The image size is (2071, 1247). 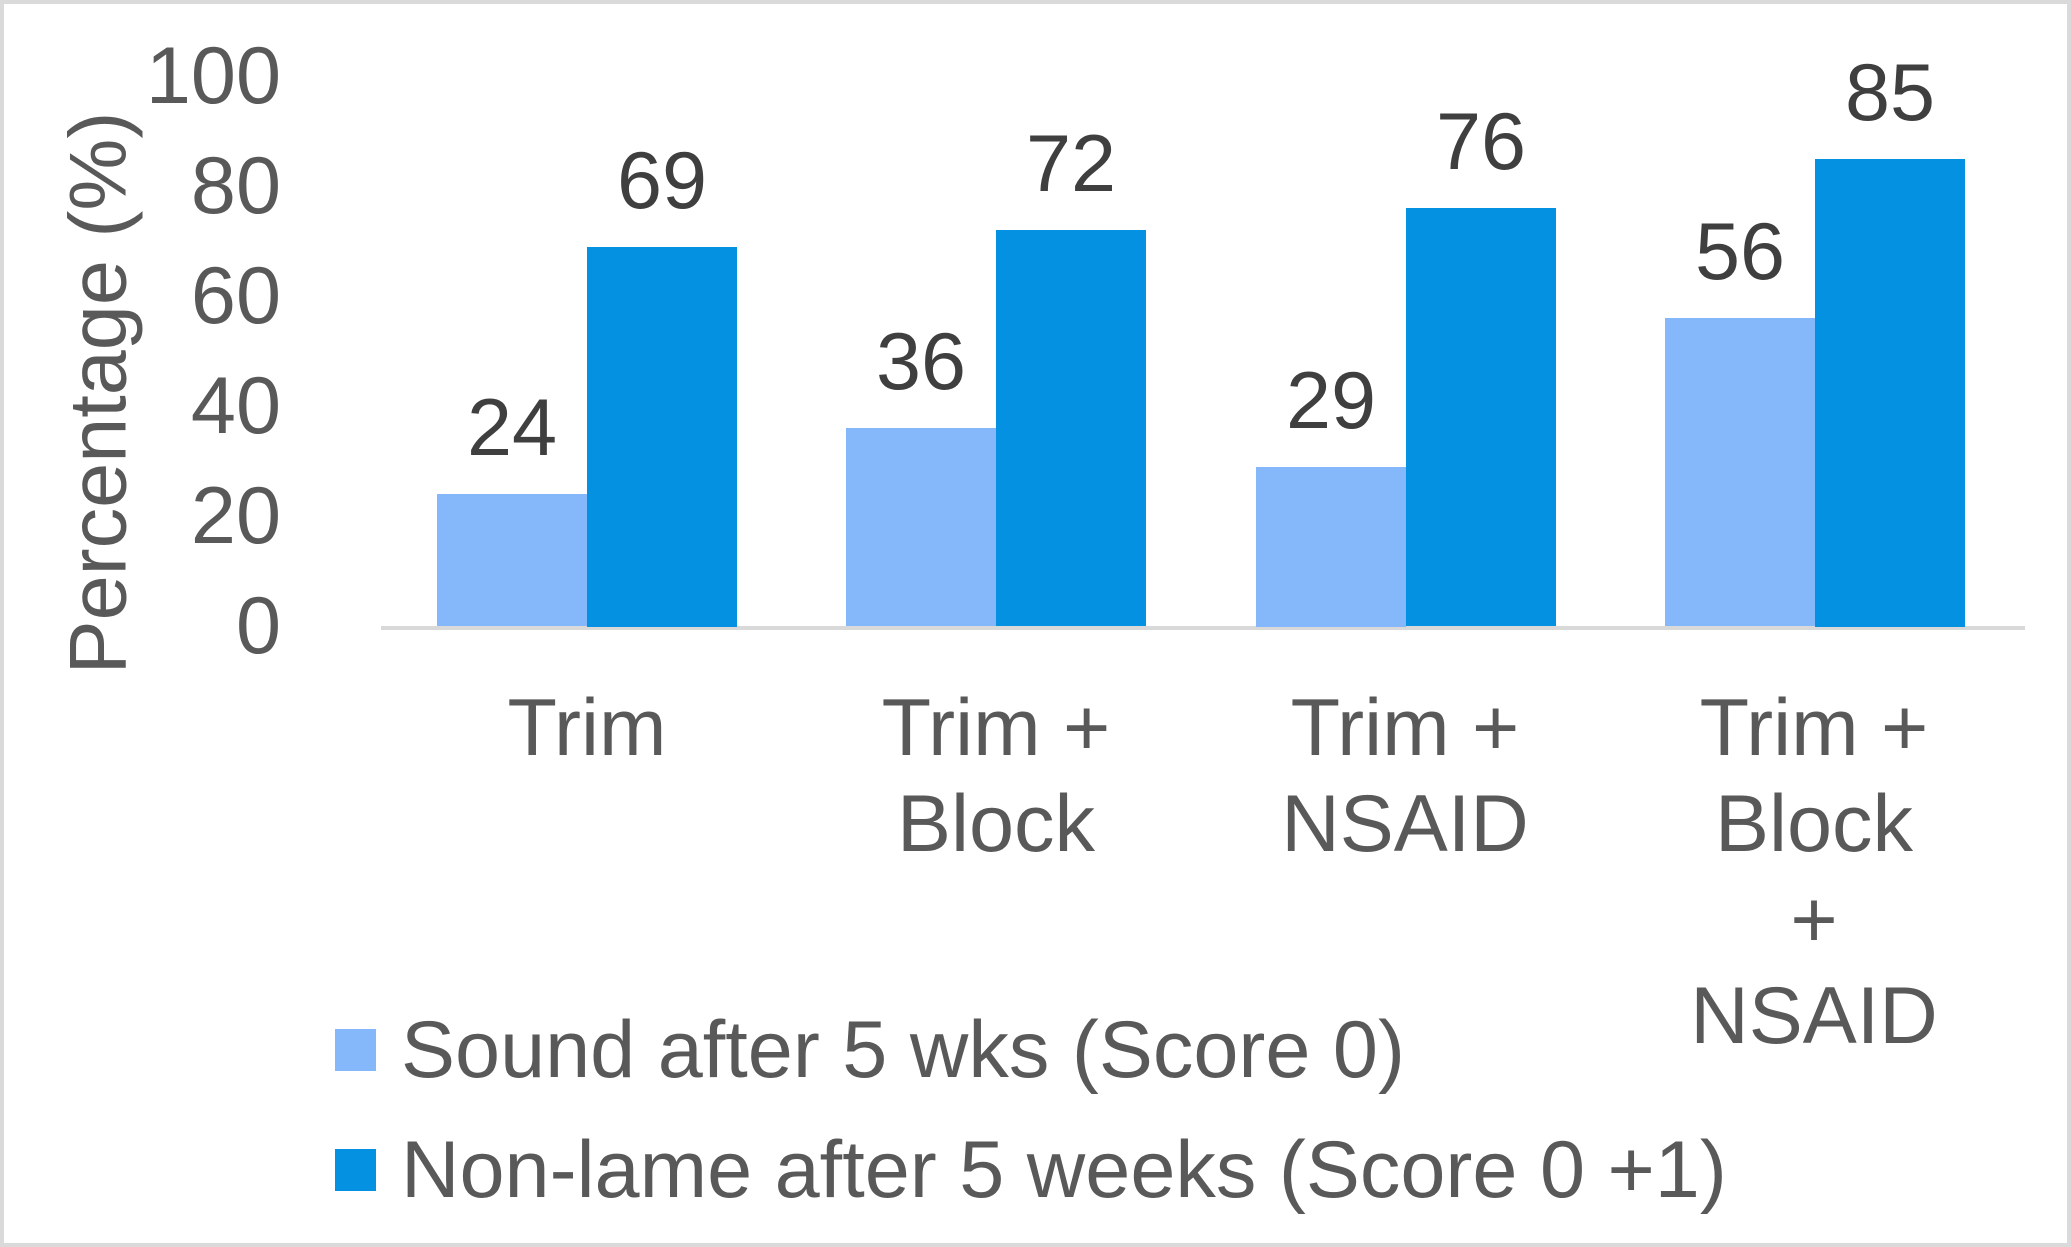 What do you see at coordinates (1481, 142) in the screenshot?
I see `bar-data-label: 76` at bounding box center [1481, 142].